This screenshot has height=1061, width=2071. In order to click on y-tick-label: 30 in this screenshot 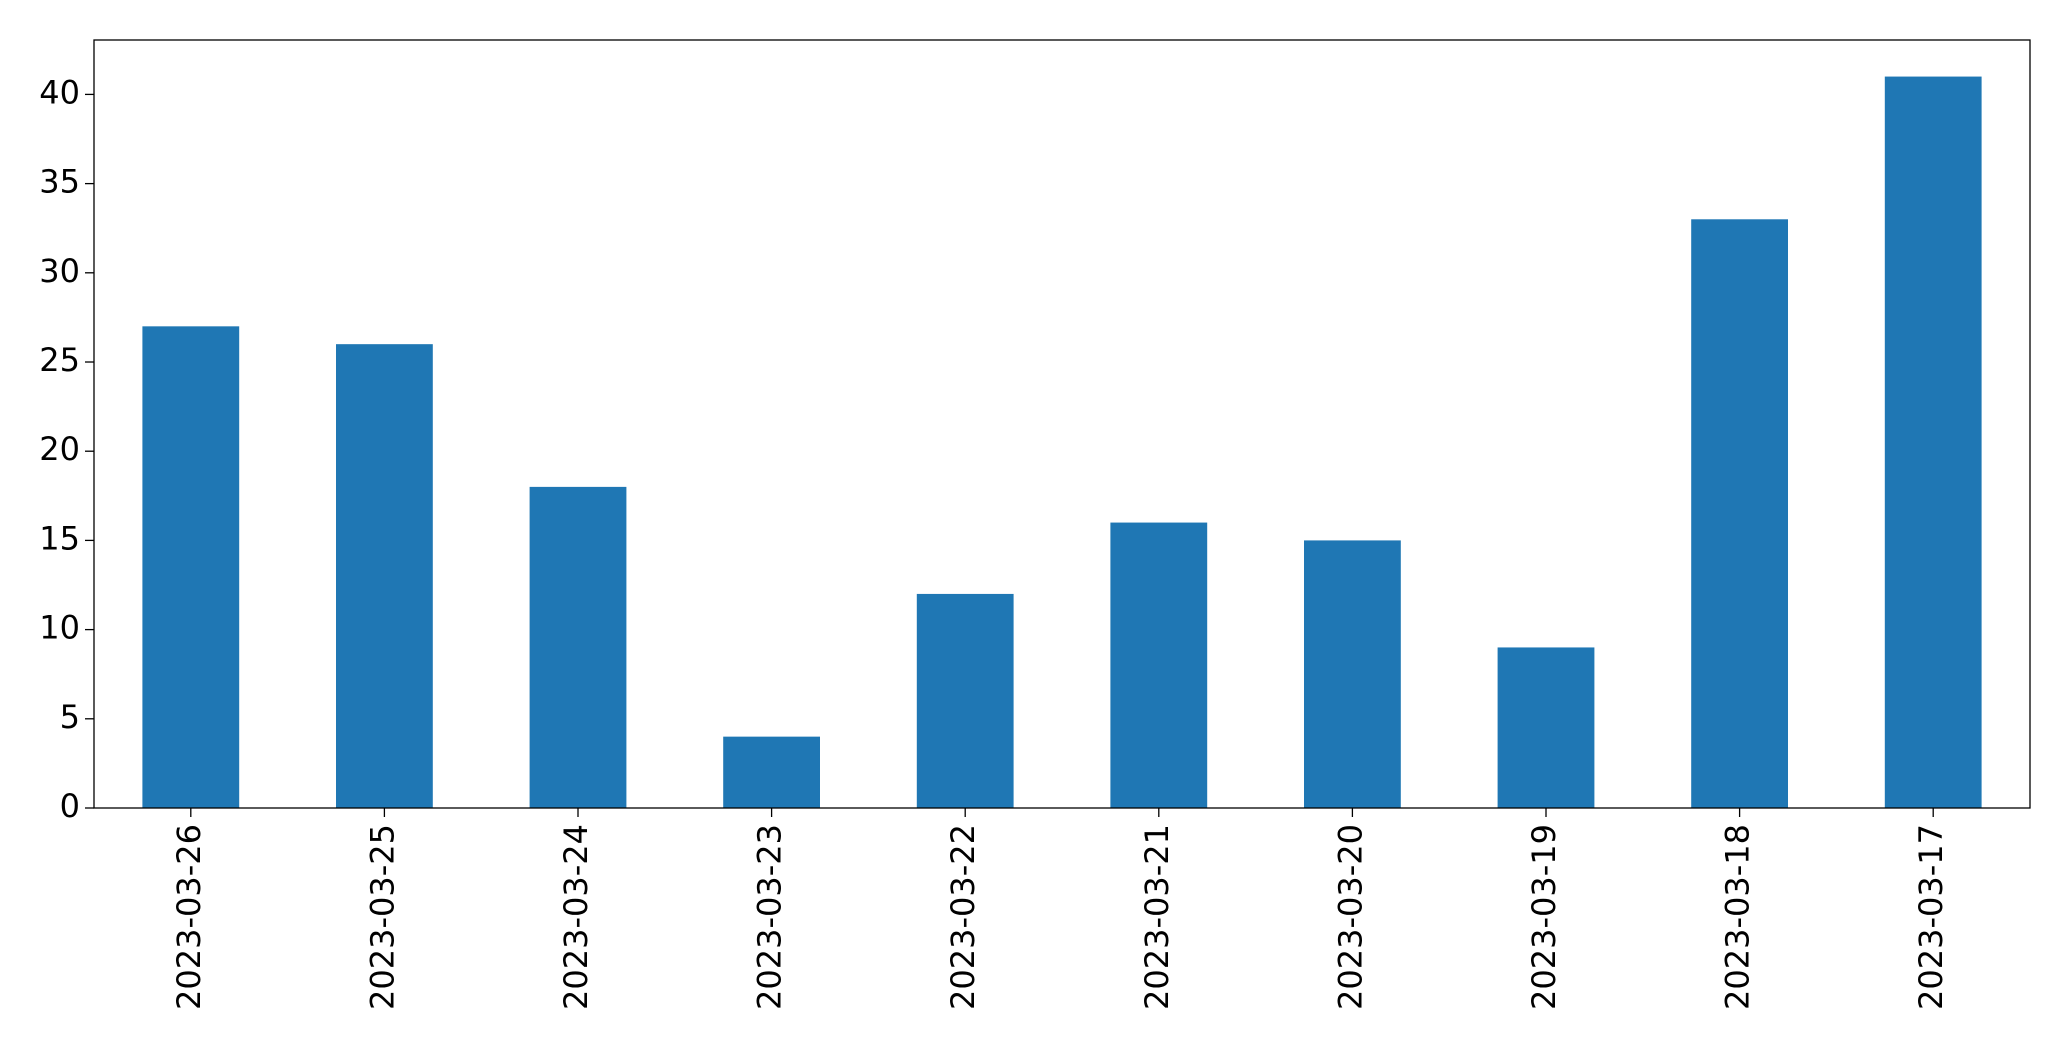, I will do `click(59, 271)`.